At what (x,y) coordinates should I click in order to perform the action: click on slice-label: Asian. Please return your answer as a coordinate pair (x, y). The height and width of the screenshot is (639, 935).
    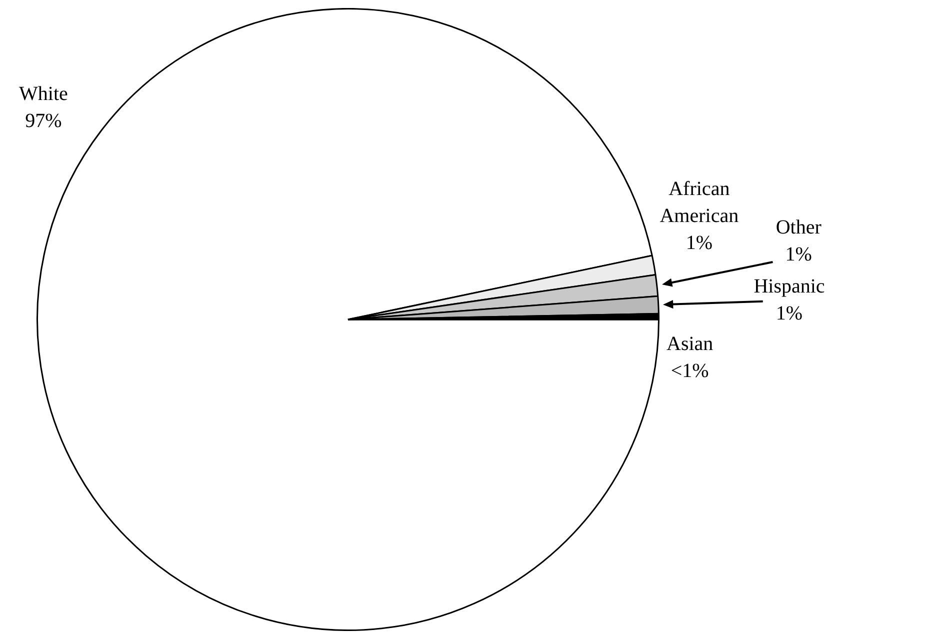
    Looking at the image, I should click on (690, 344).